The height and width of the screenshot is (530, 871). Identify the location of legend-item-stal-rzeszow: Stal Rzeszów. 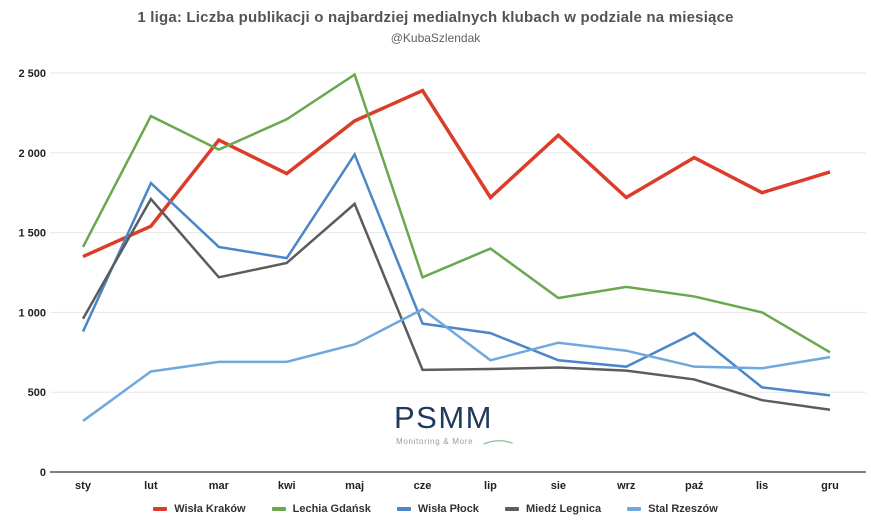
(672, 509).